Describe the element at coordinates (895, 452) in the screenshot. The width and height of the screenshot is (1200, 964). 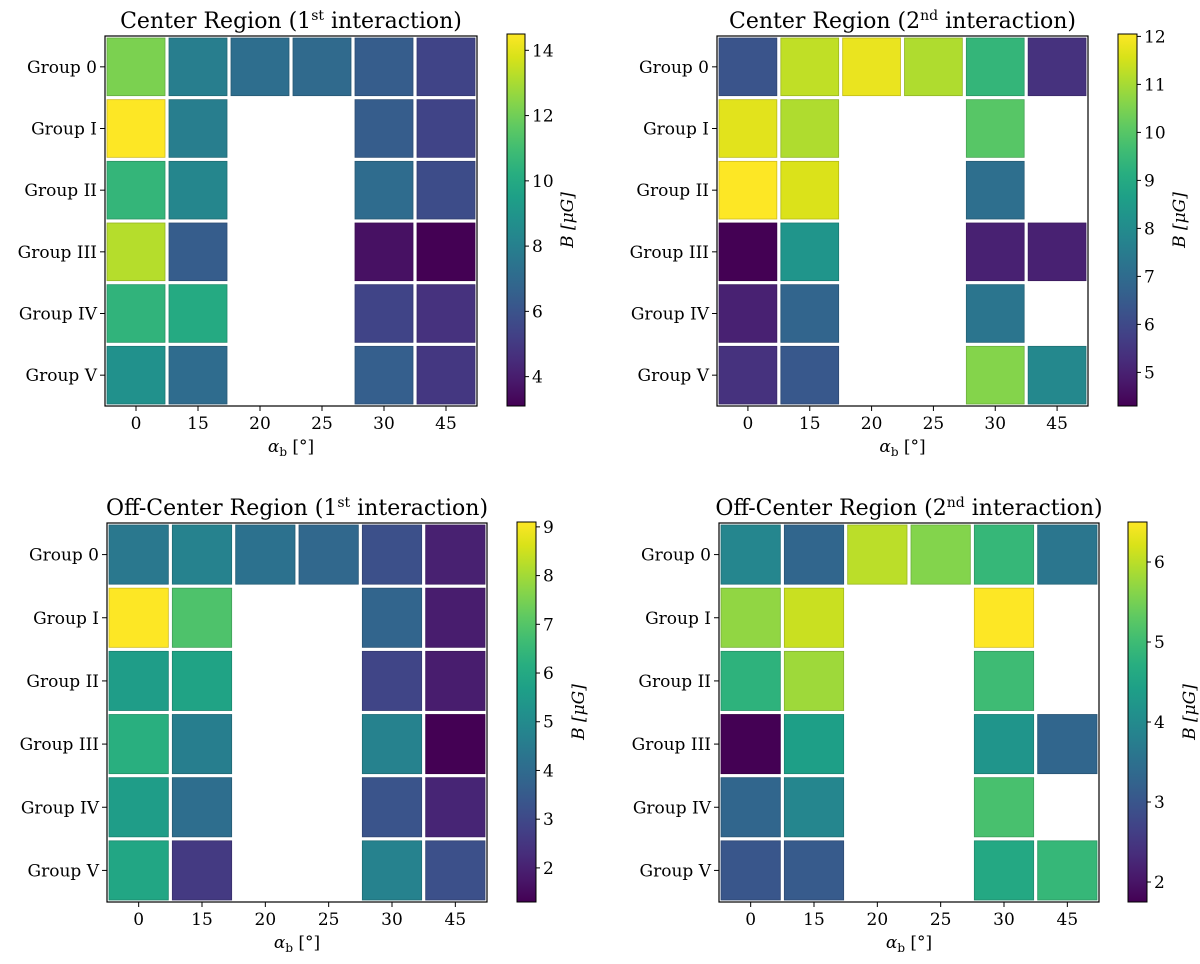
I see `x-axis-label-subscript: b` at that location.